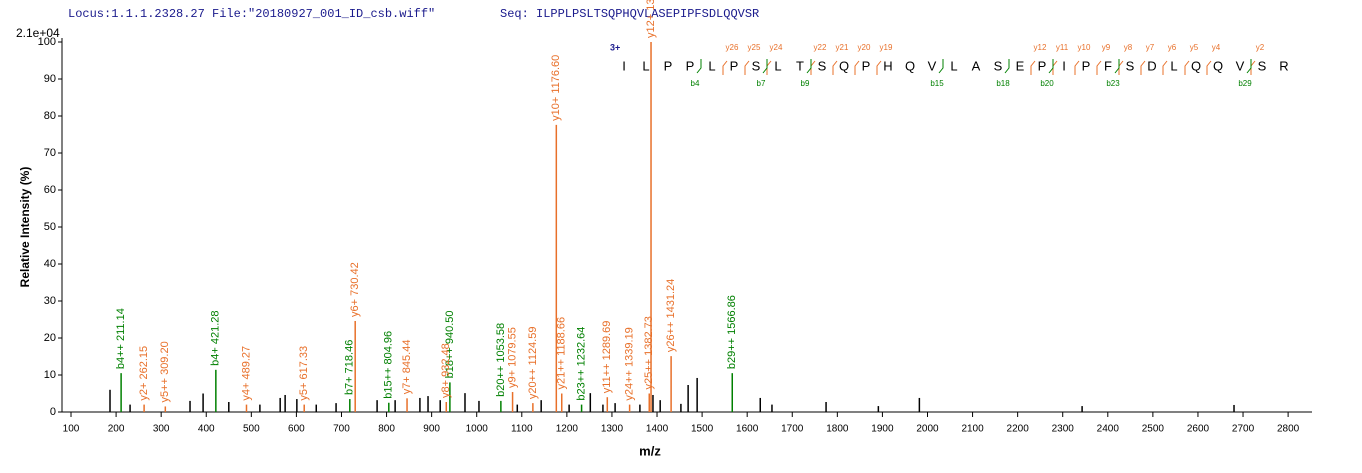  Describe the element at coordinates (1108, 429) in the screenshot. I see `x-tick-label: 2400` at that location.